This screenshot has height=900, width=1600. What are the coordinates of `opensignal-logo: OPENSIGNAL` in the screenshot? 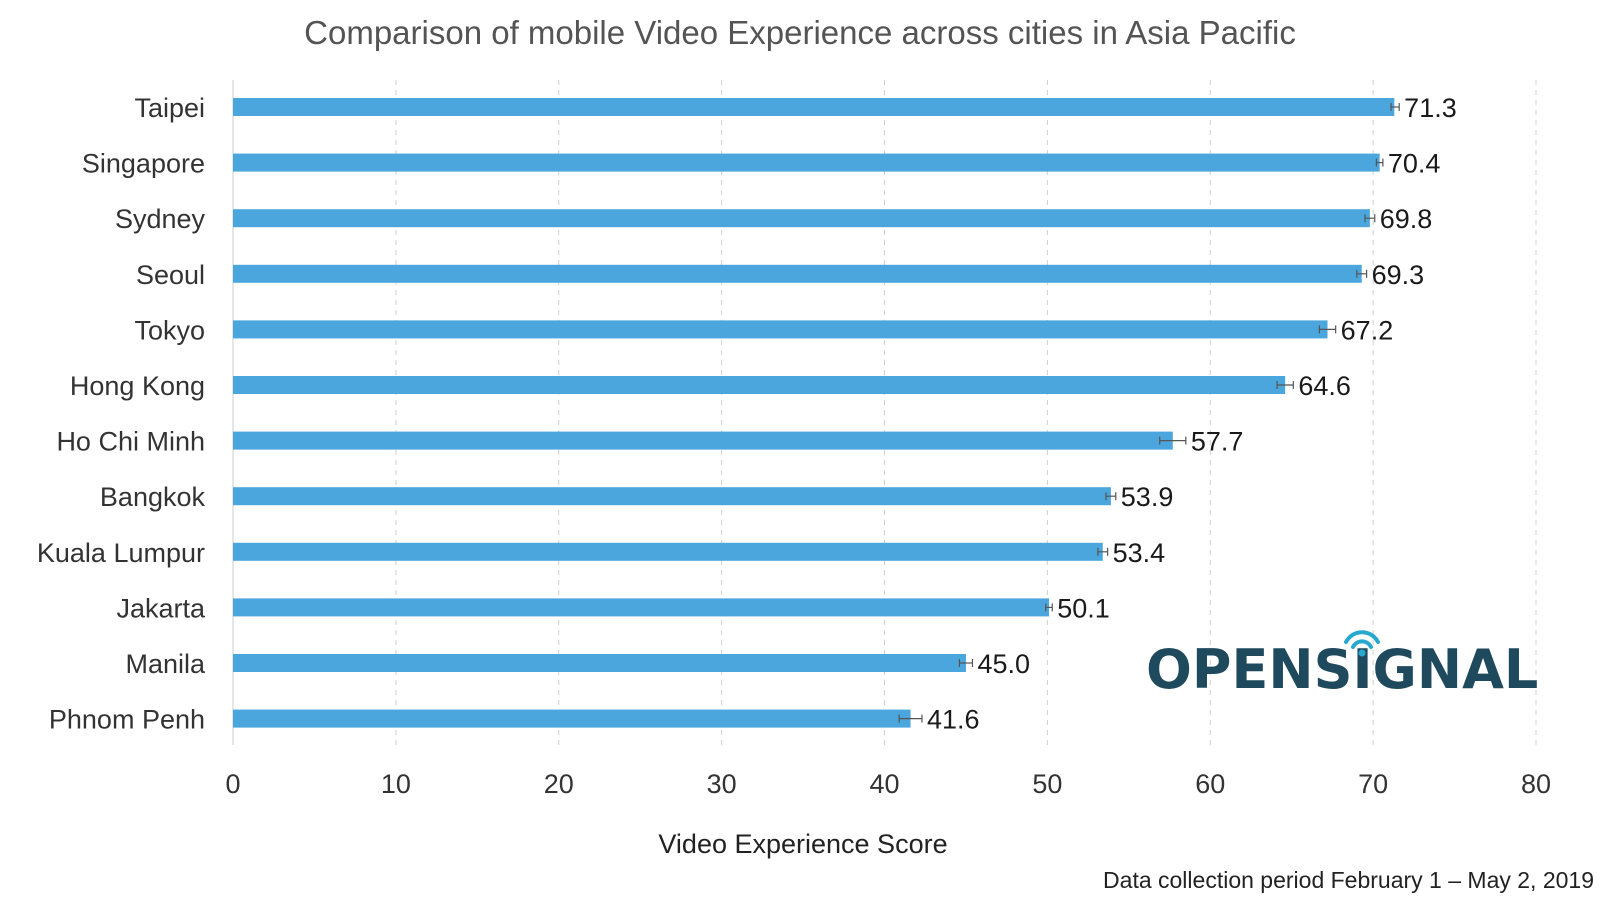 It's located at (1342, 667).